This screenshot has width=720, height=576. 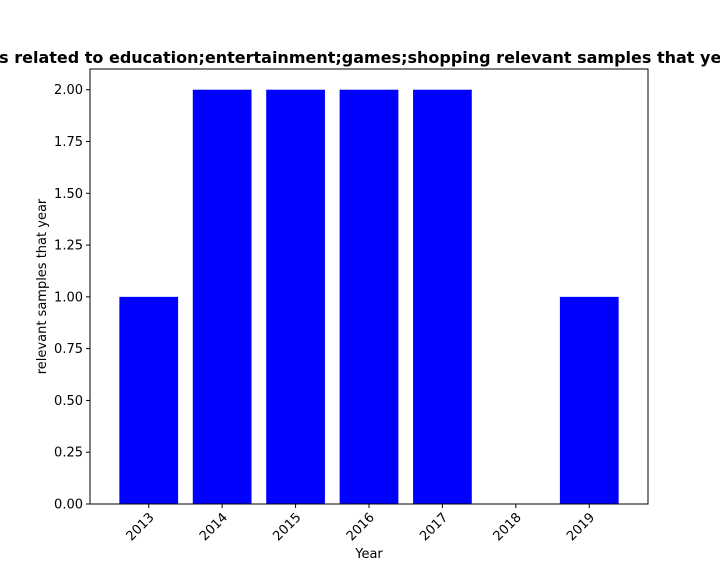 What do you see at coordinates (68, 246) in the screenshot?
I see `y-tick-label: 1.25` at bounding box center [68, 246].